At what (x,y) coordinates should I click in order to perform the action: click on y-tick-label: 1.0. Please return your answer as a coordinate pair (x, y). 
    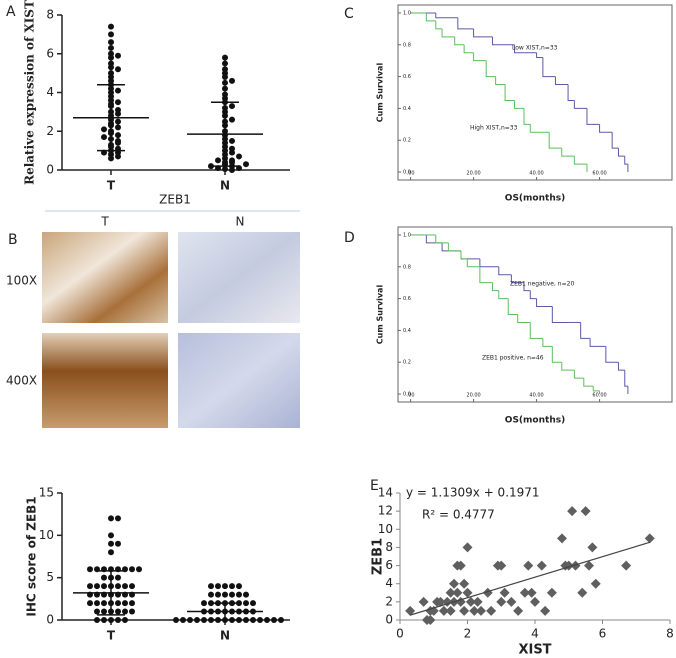
    Looking at the image, I should click on (407, 235).